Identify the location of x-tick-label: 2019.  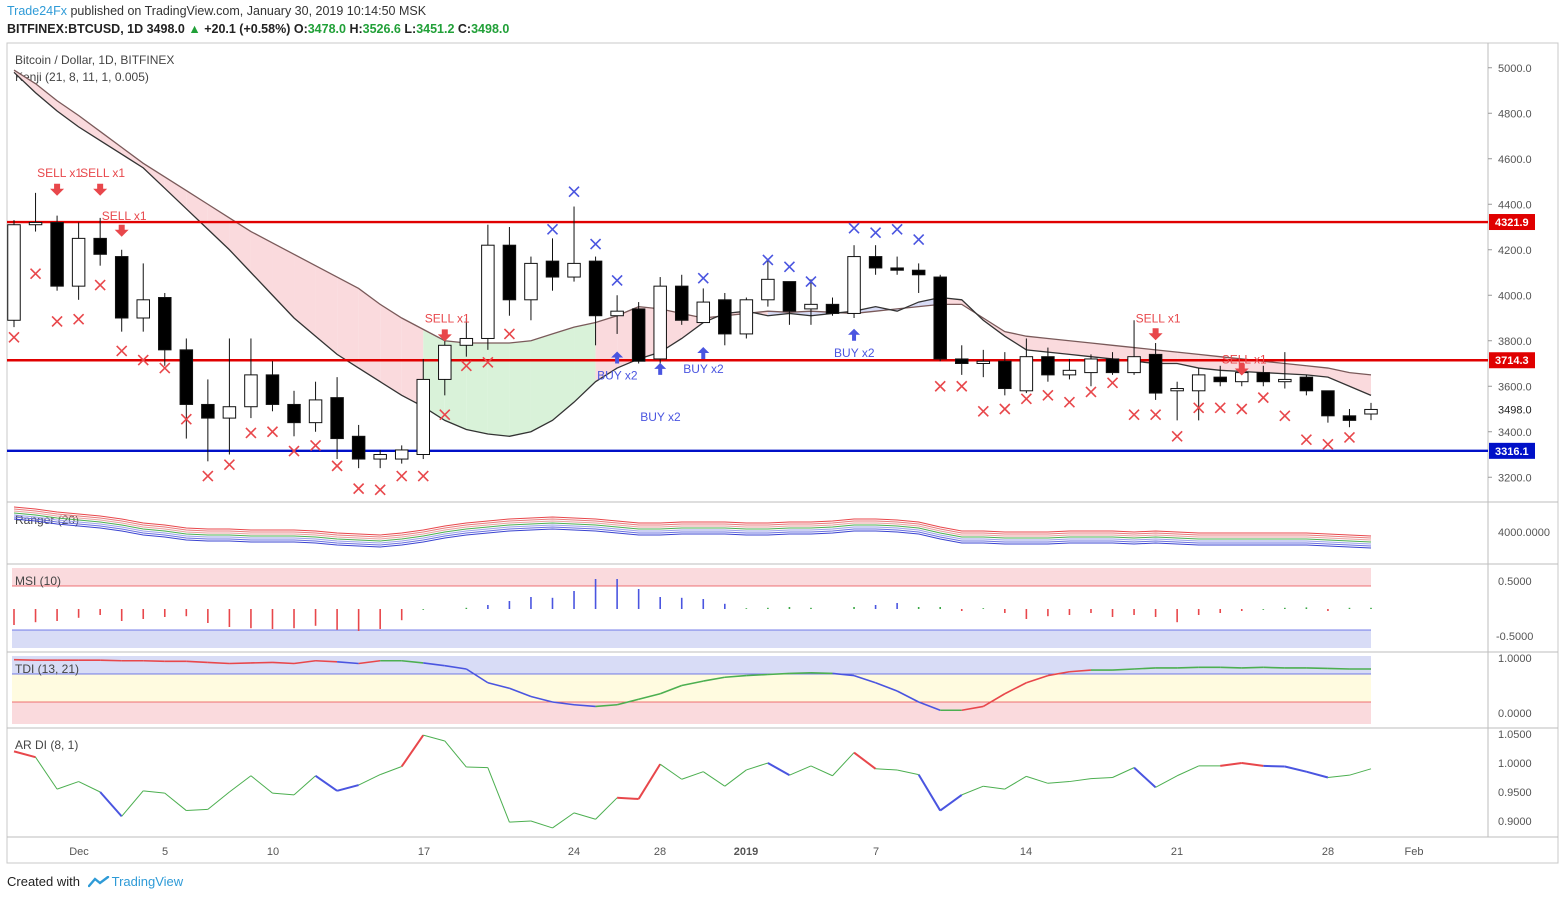
(746, 852).